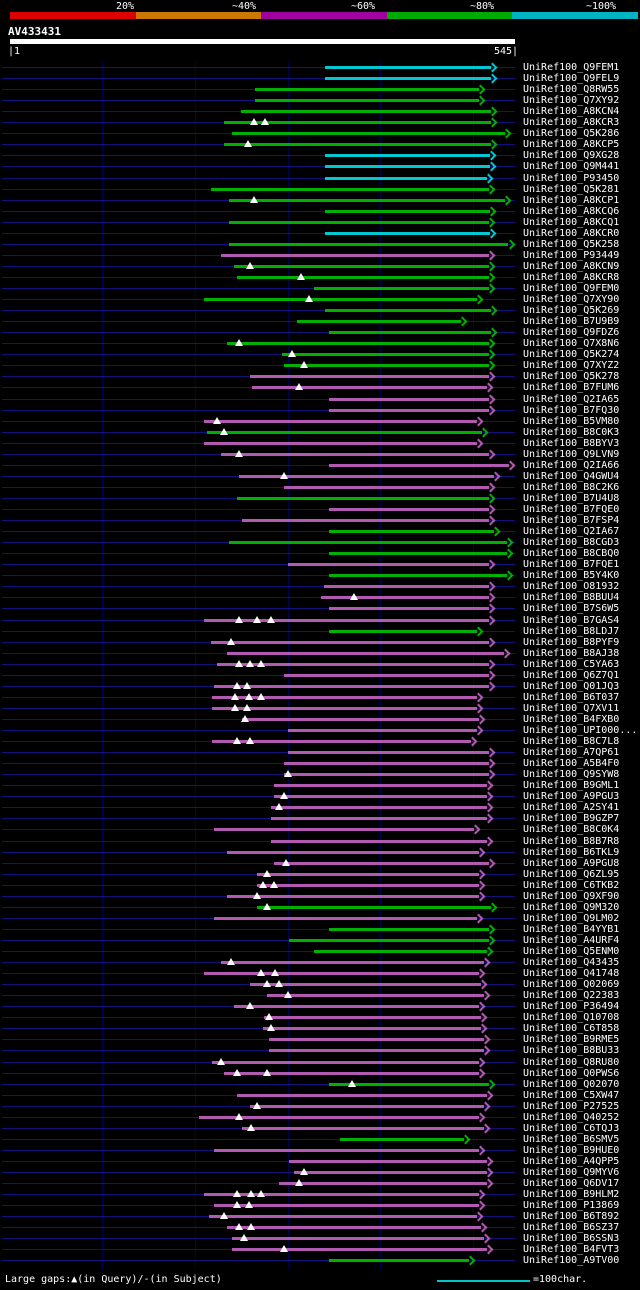  What do you see at coordinates (571, 1084) in the screenshot?
I see `hit-label: UniRef100_Q02070` at bounding box center [571, 1084].